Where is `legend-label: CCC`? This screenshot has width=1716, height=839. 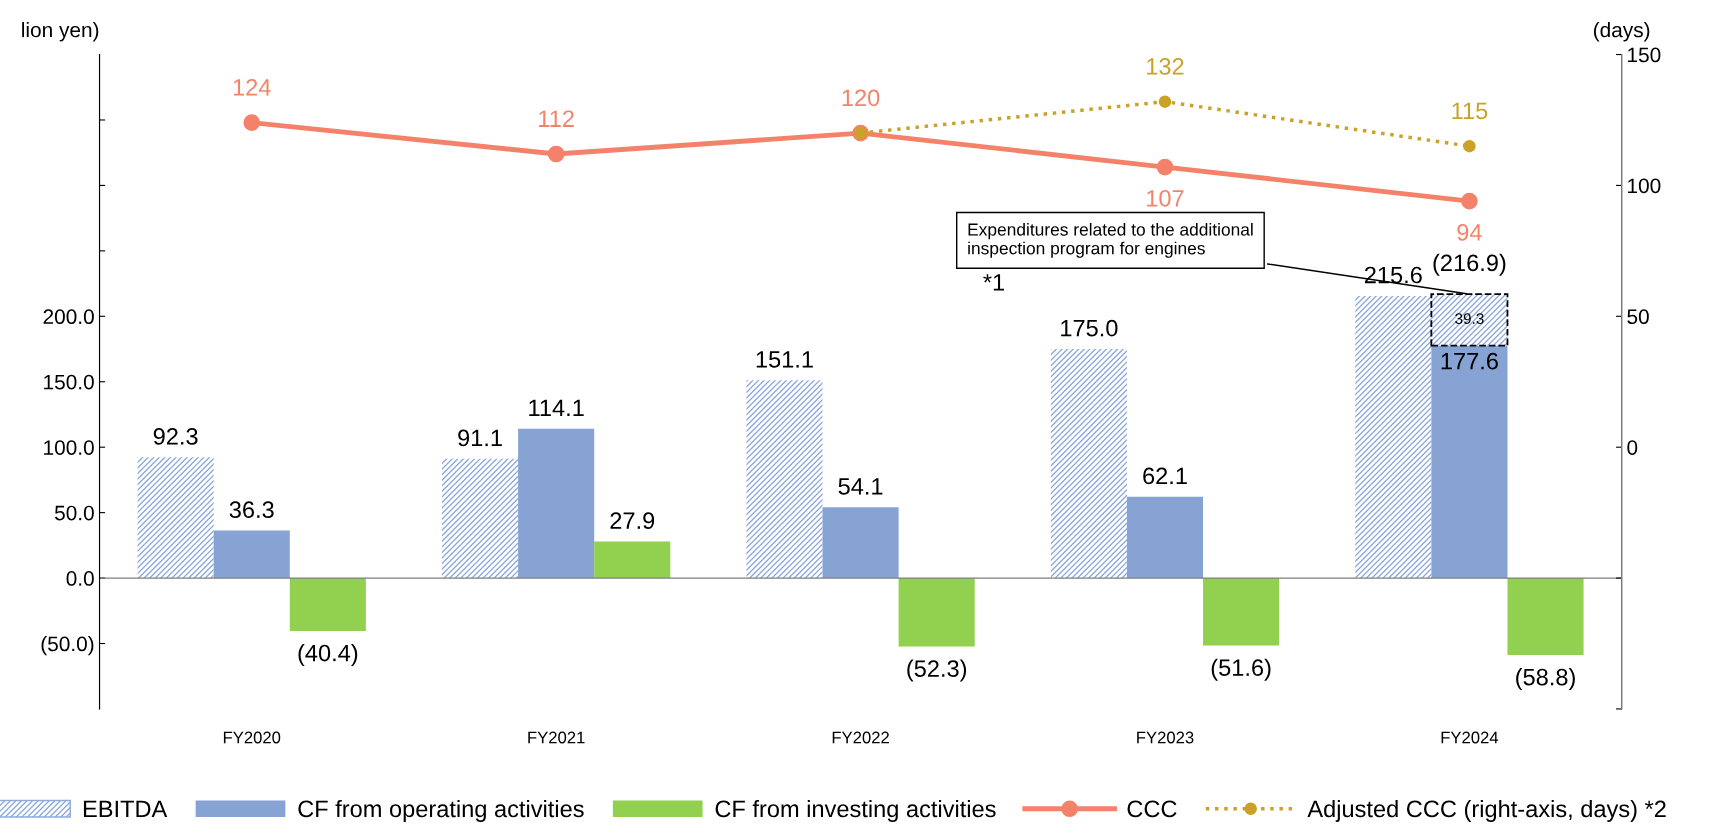
legend-label: CCC is located at coordinates (1152, 809).